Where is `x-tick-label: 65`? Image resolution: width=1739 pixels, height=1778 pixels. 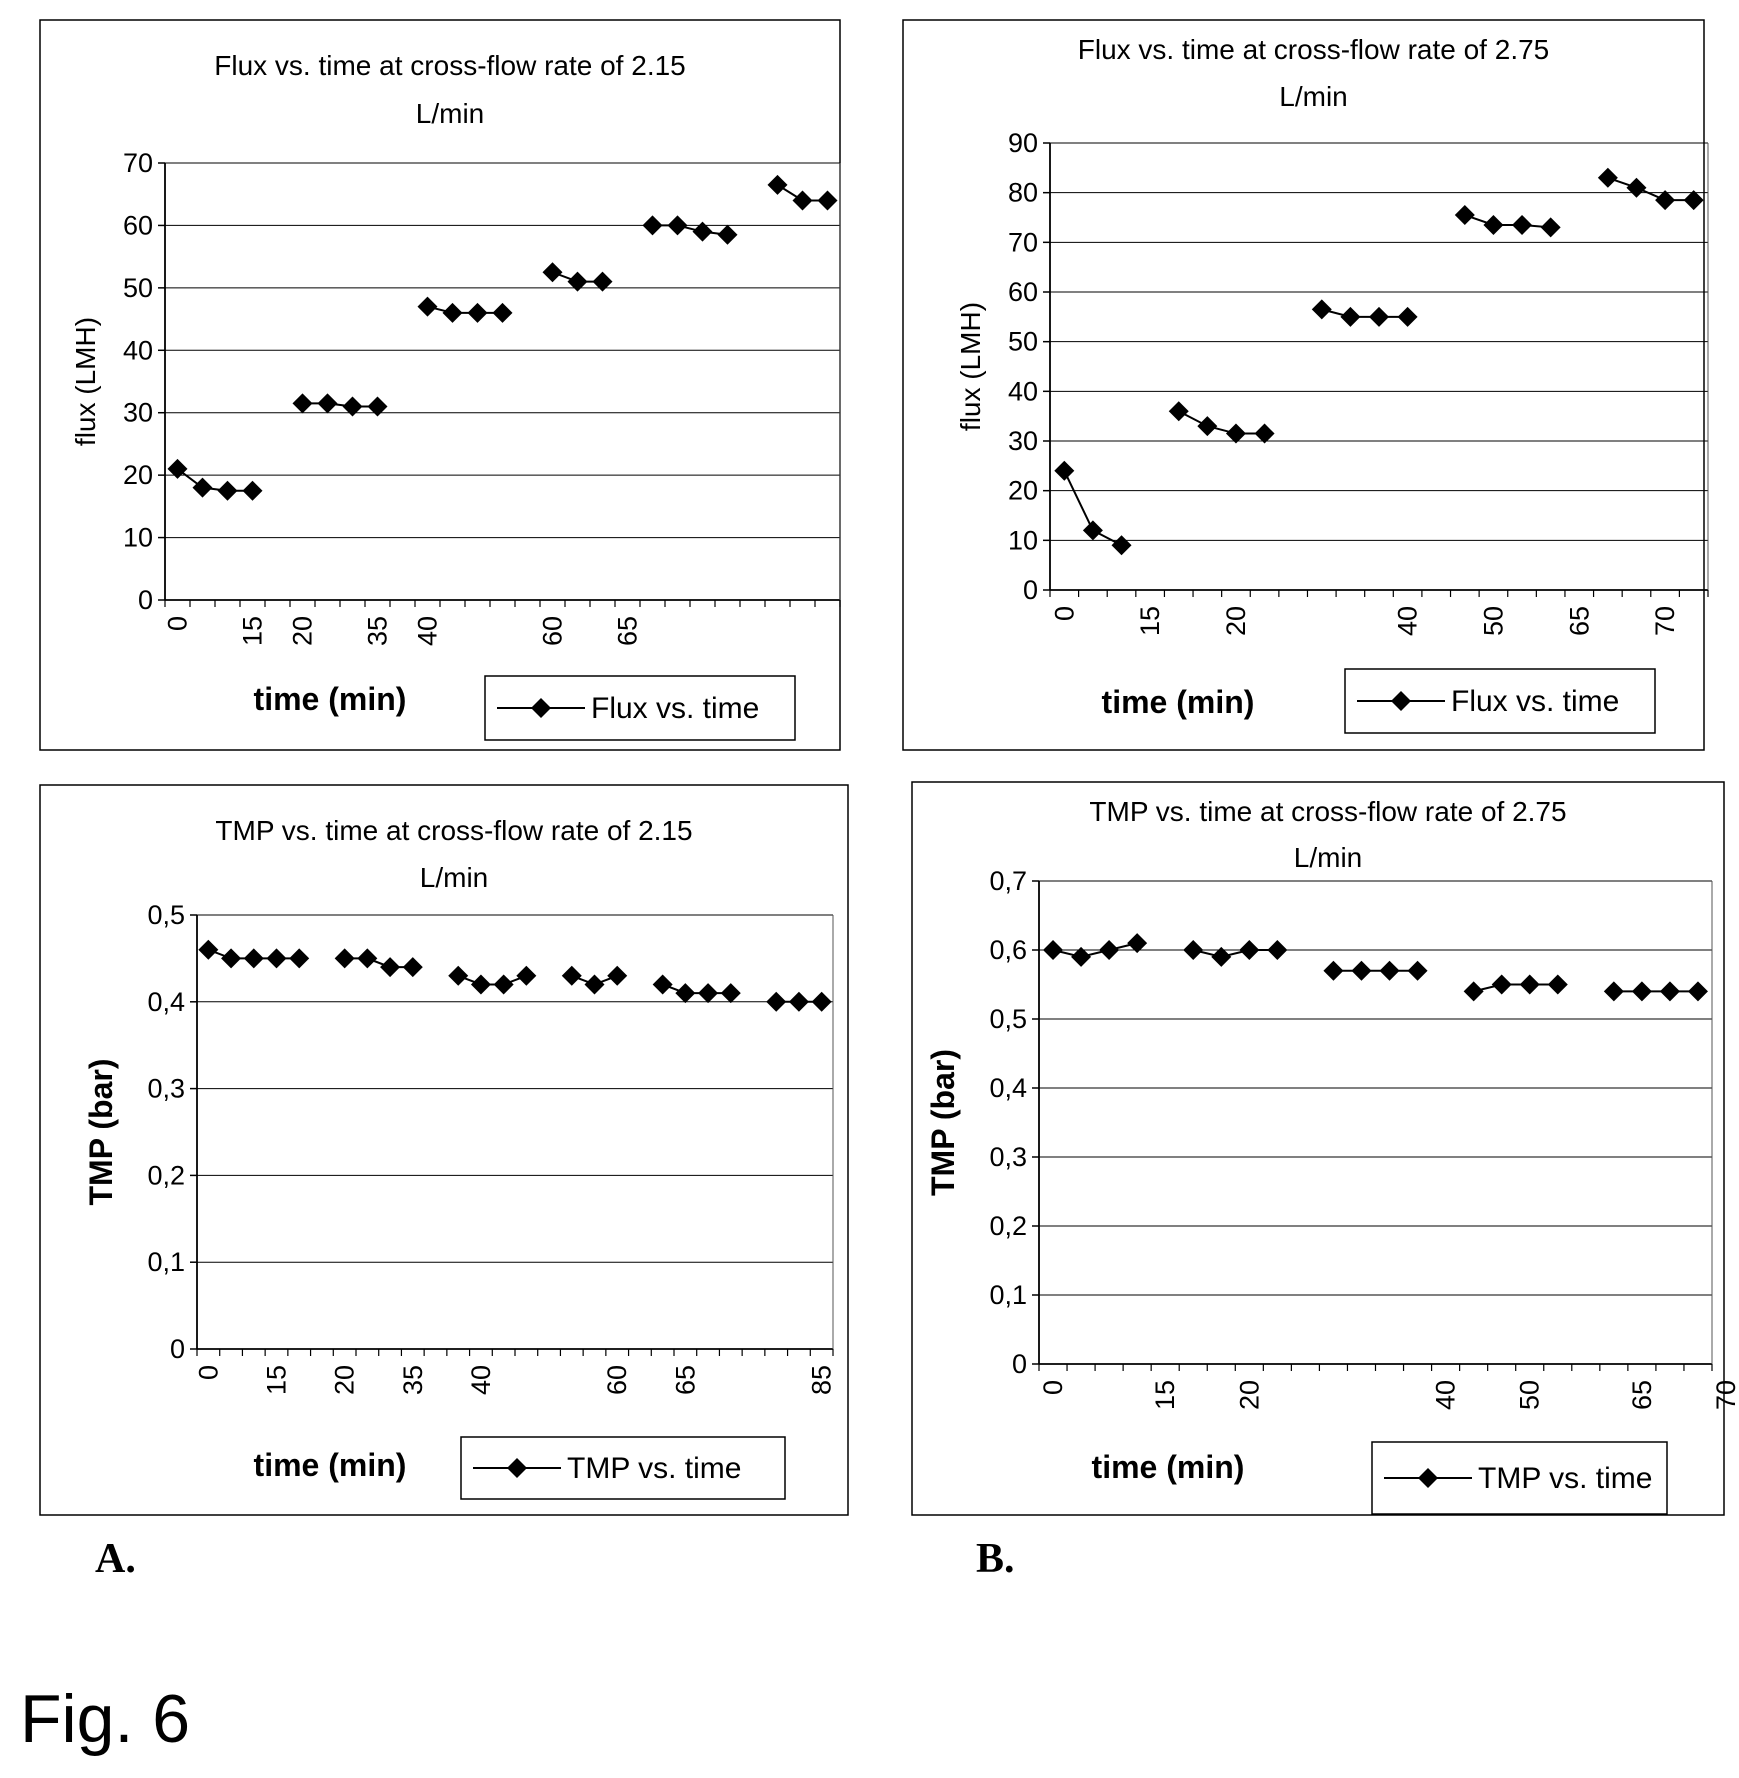 x-tick-label: 65 is located at coordinates (1642, 1395).